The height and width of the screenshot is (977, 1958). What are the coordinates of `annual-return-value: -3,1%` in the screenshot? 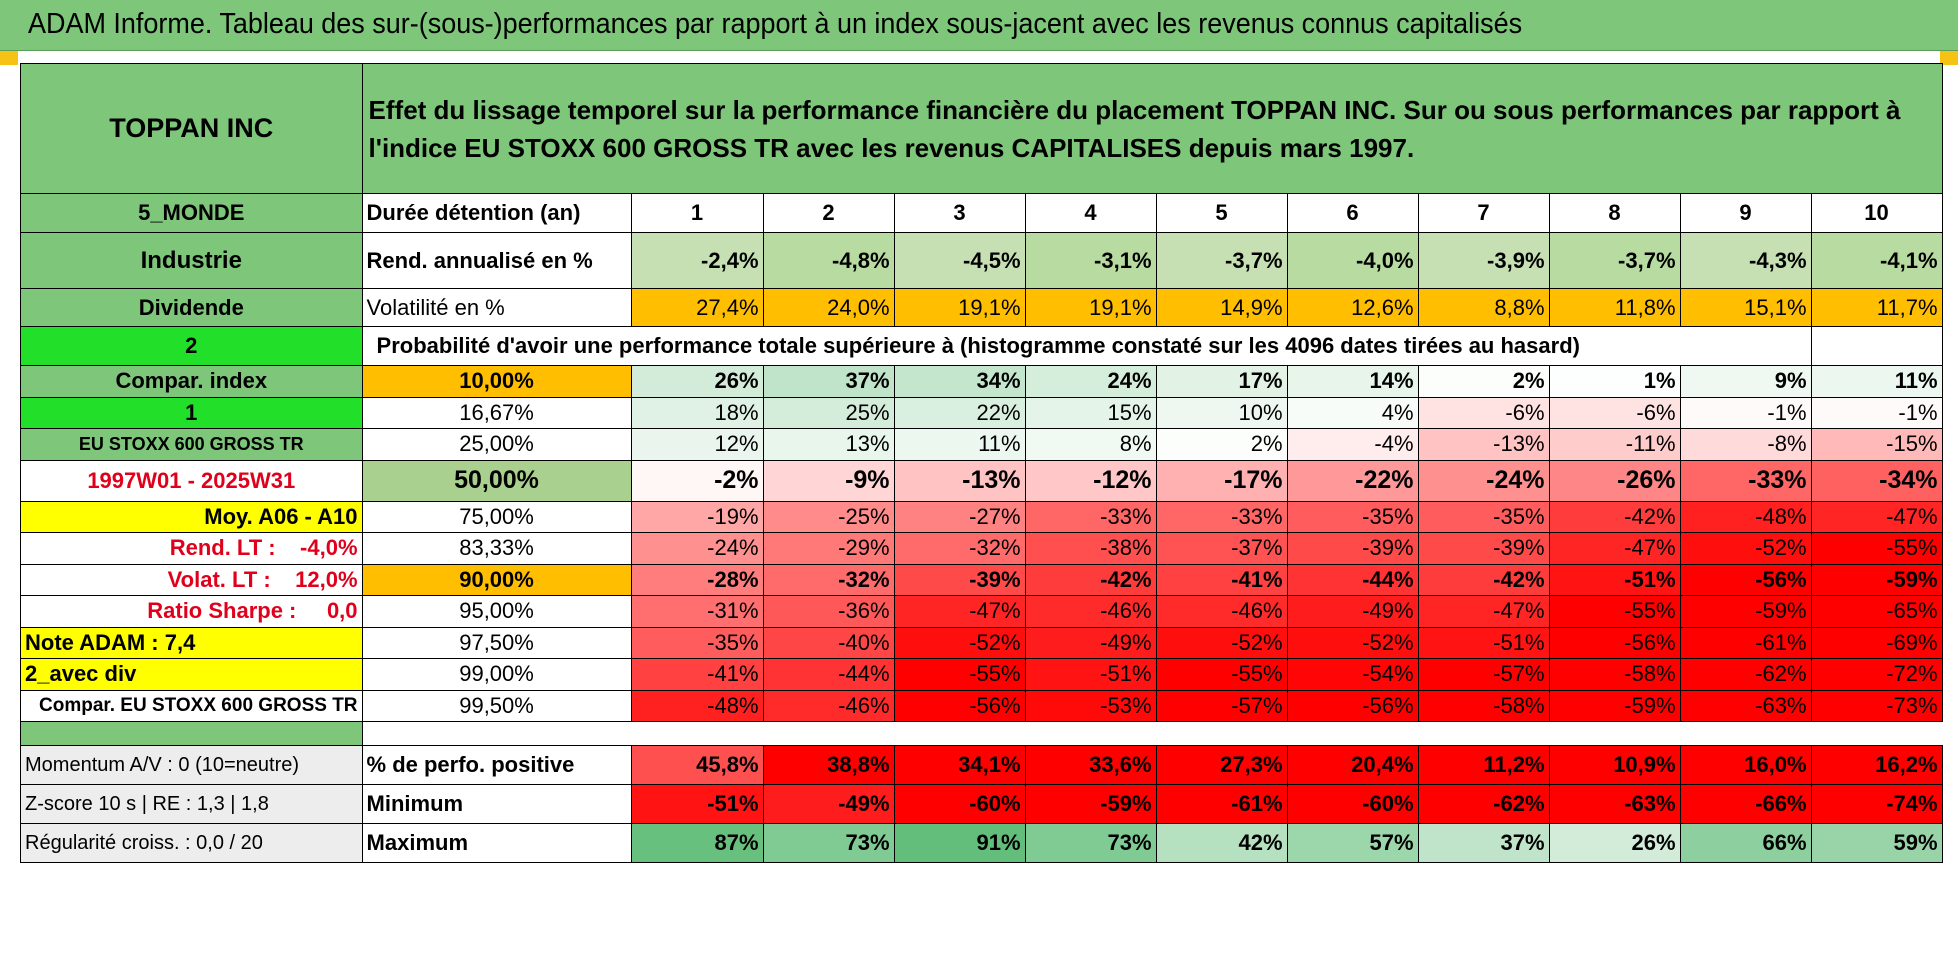 It's located at (1090, 260).